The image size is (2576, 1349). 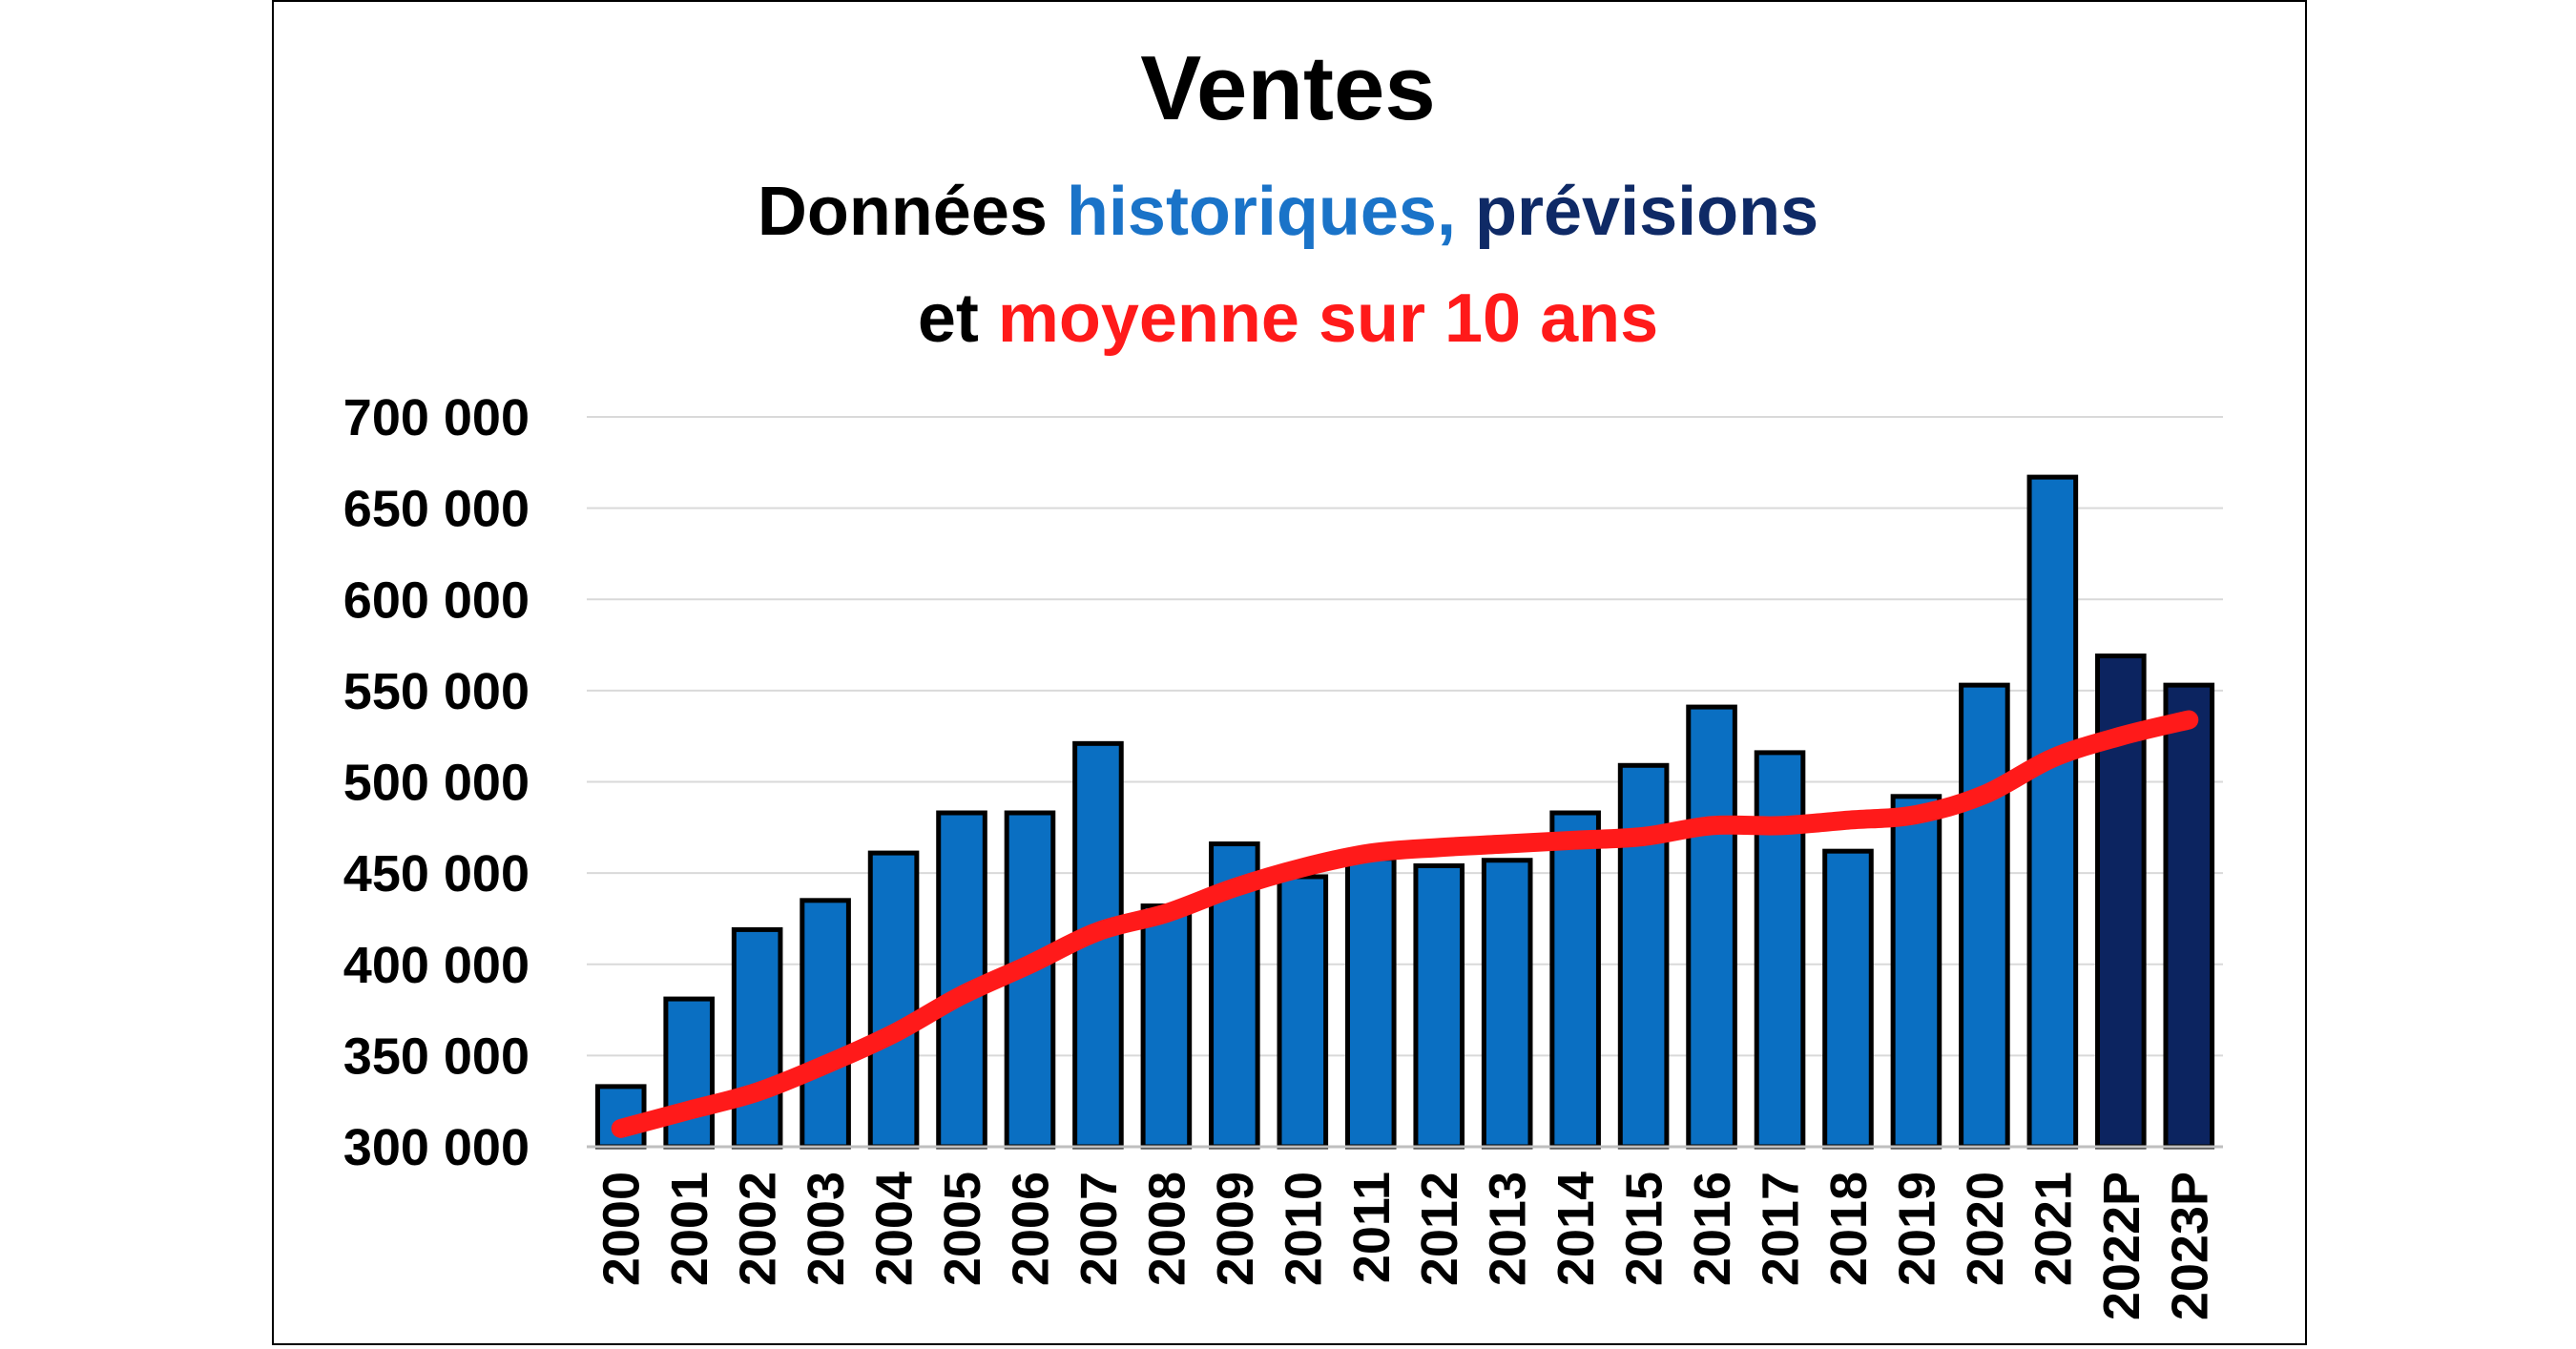 I want to click on y-tick-label: 600 000, so click(x=436, y=600).